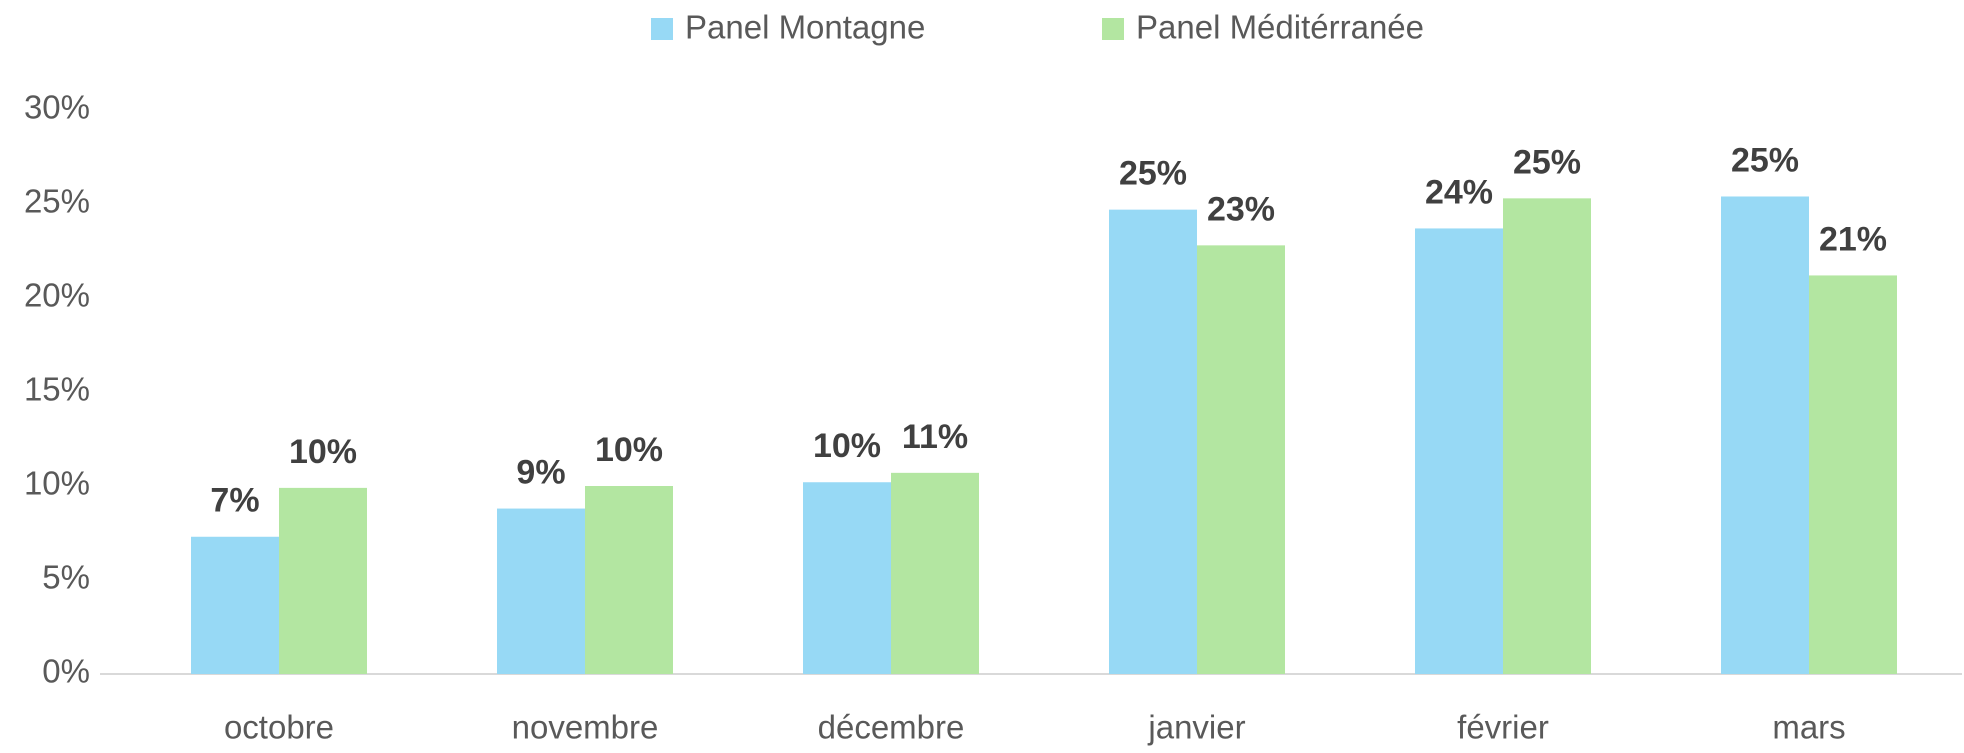  What do you see at coordinates (57, 483) in the screenshot?
I see `y-tick-label: 10%` at bounding box center [57, 483].